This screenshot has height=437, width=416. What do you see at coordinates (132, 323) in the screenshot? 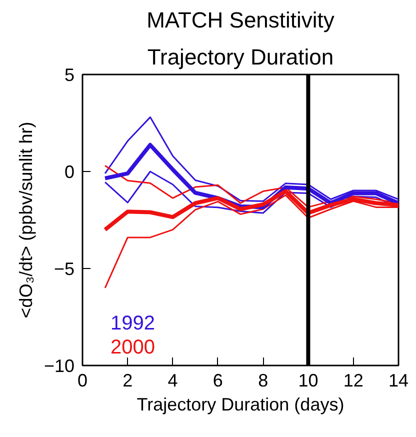
I see `text: 1992` at bounding box center [132, 323].